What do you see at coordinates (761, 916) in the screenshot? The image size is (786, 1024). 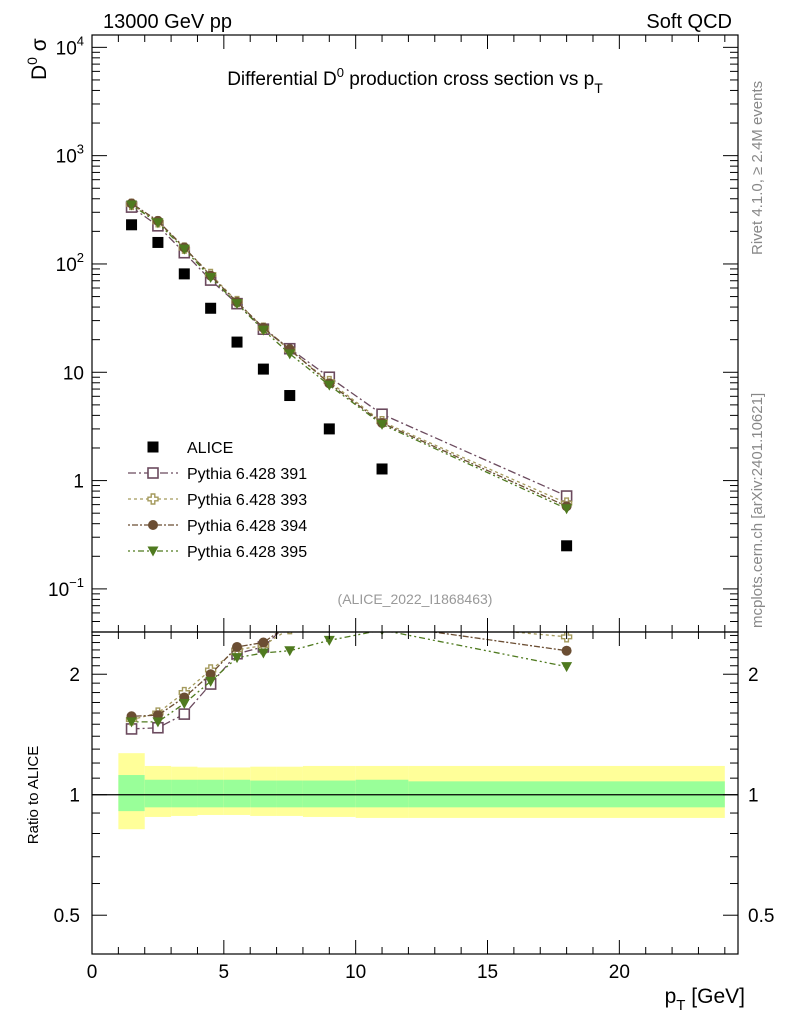 I see `ratio-y-tick-label-right: 0.5` at bounding box center [761, 916].